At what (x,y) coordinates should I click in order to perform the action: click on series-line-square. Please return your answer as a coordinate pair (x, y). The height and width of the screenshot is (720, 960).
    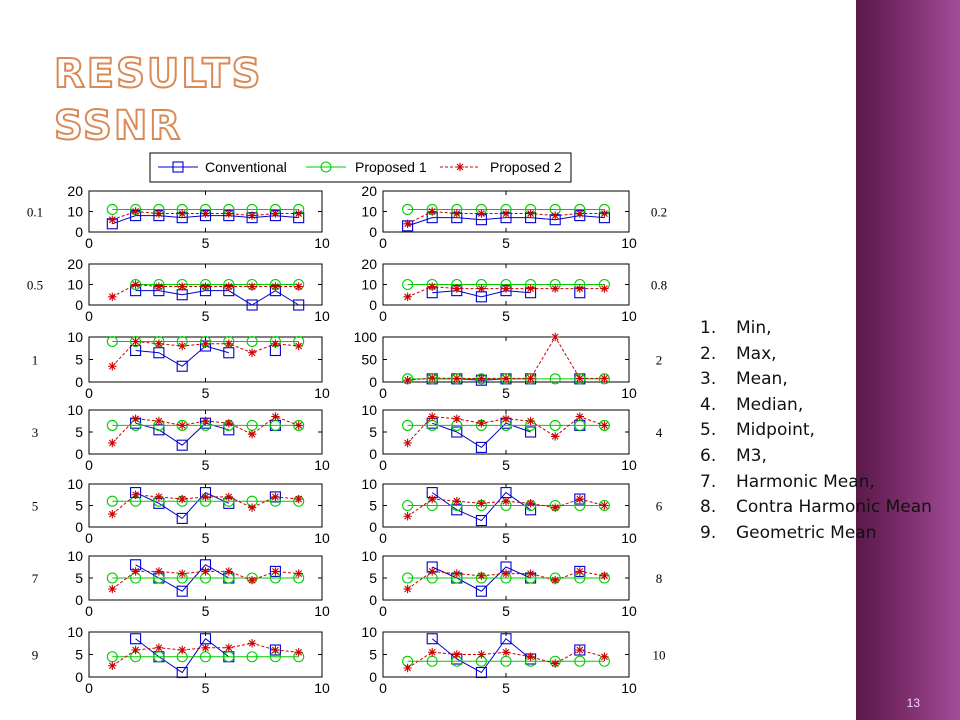
    Looking at the image, I should click on (481, 435).